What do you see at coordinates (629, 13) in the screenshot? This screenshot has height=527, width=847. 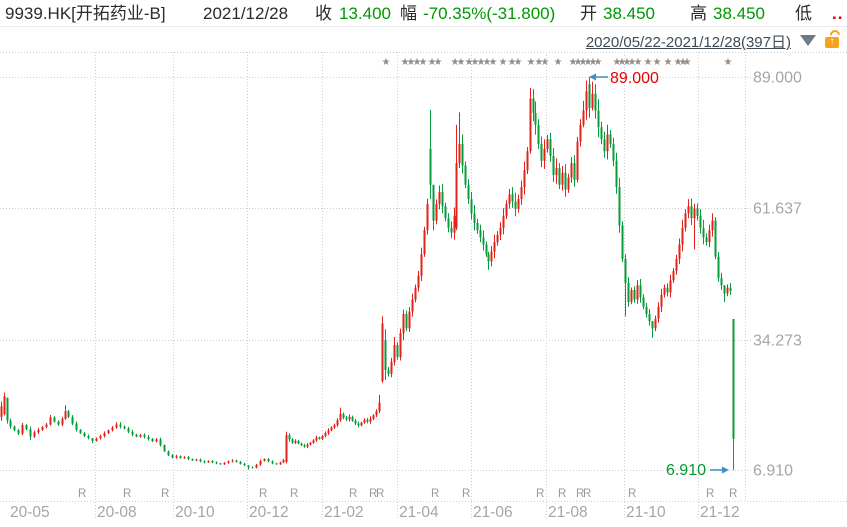 I see `open-value: 38.450` at bounding box center [629, 13].